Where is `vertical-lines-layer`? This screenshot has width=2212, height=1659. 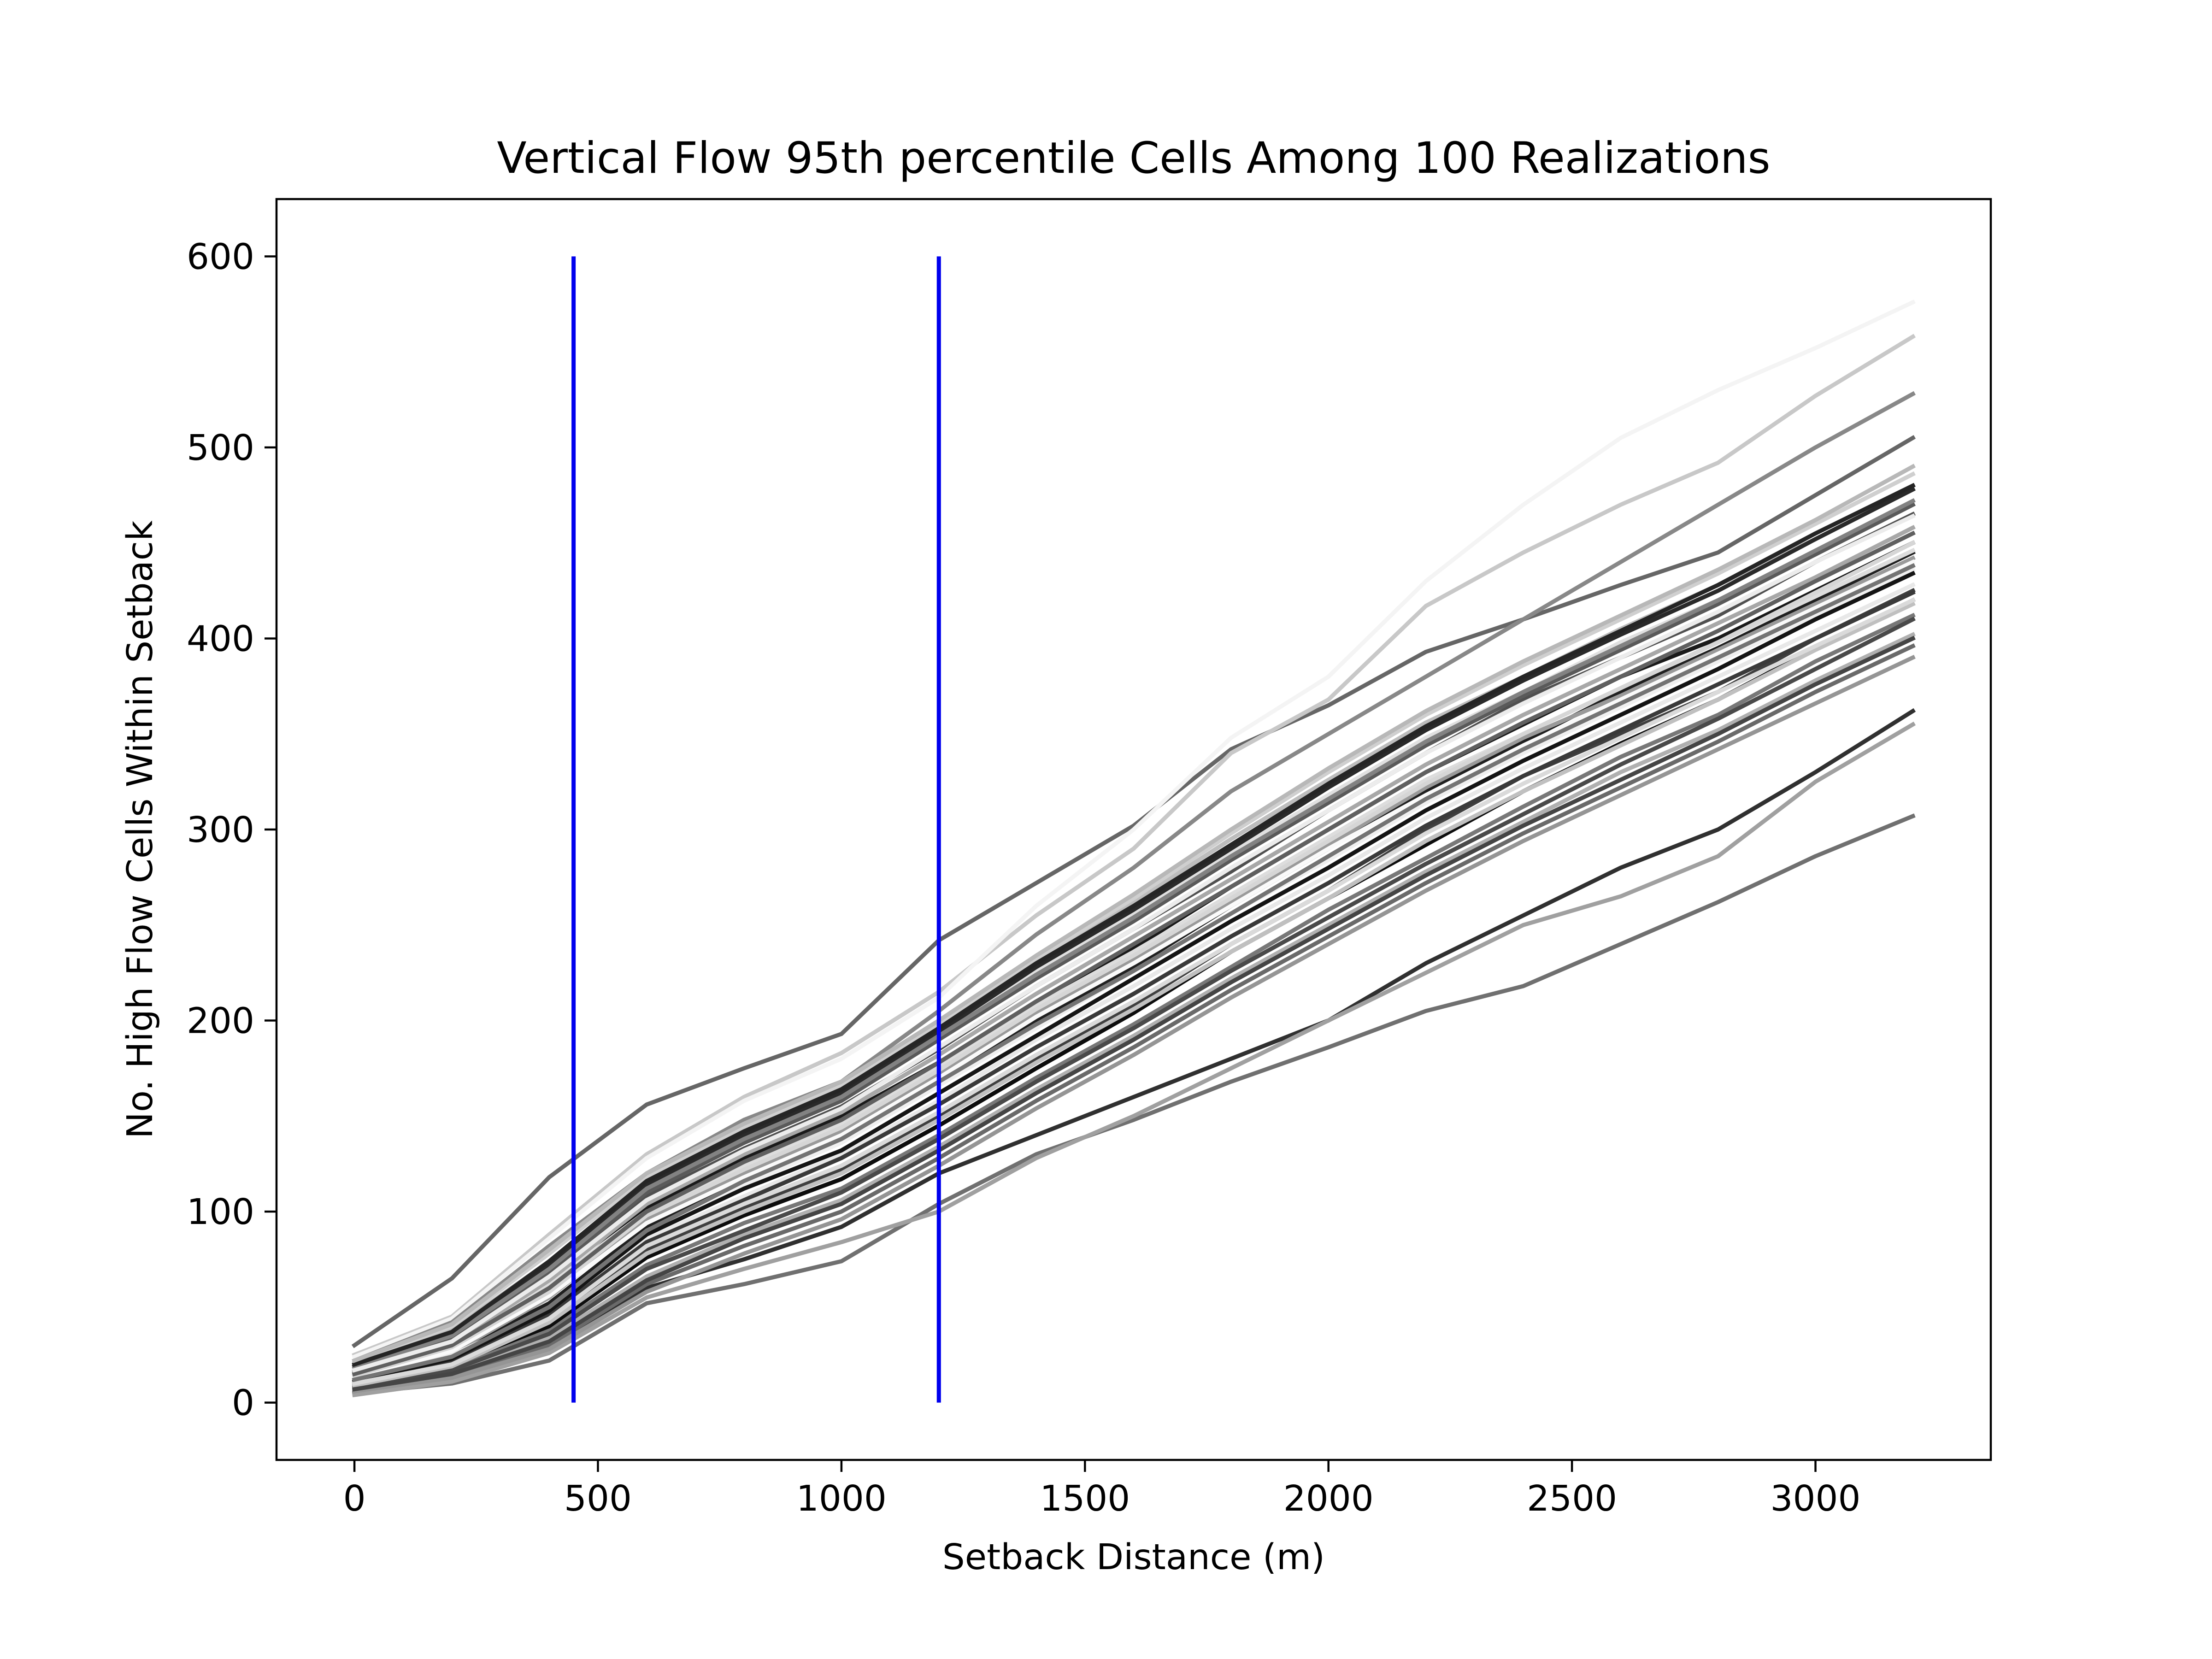
vertical-lines-layer is located at coordinates (756, 829).